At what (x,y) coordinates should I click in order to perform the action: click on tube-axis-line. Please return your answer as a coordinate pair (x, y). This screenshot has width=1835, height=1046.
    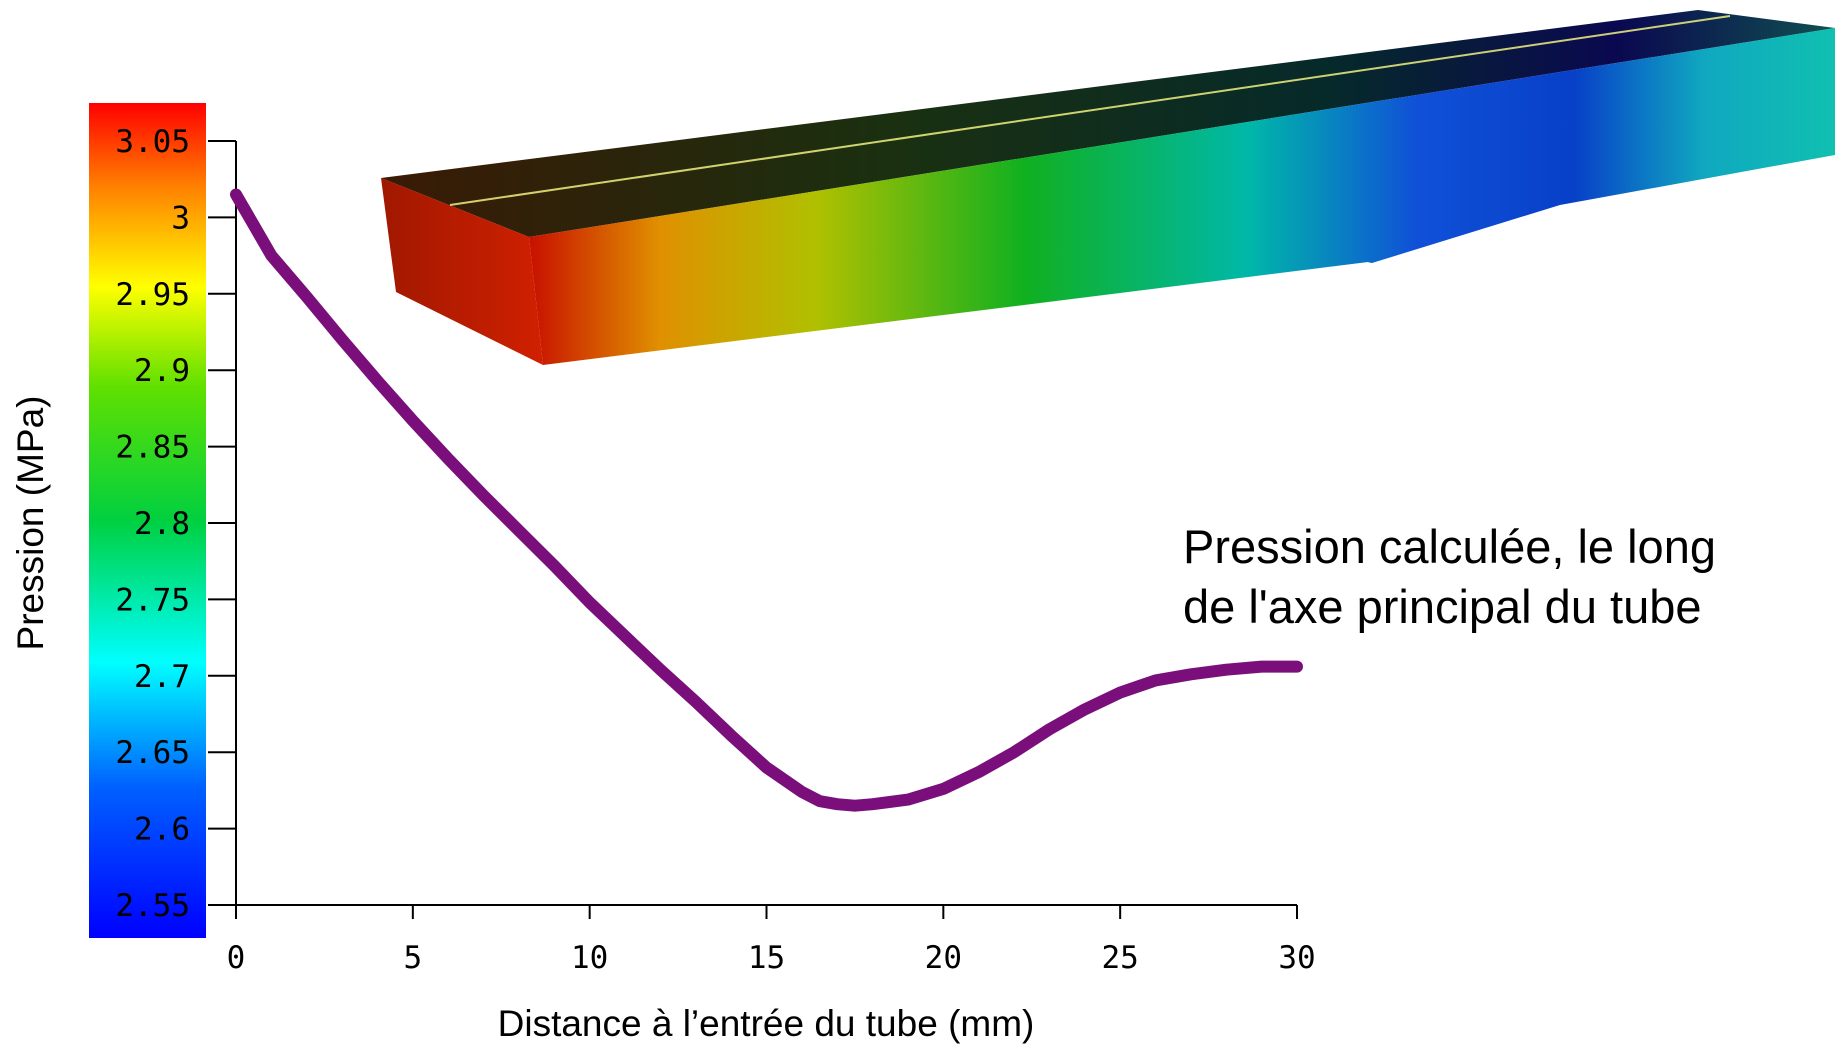
    Looking at the image, I should click on (1090, 110).